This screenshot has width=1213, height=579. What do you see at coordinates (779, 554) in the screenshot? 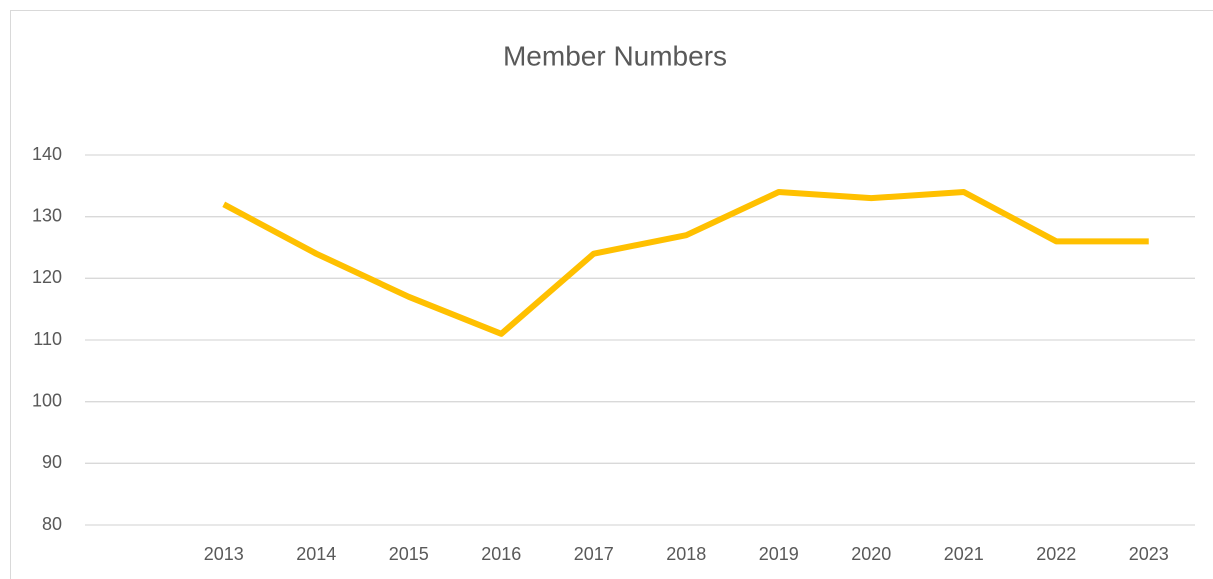
I see `x-tick-label: 2019` at bounding box center [779, 554].